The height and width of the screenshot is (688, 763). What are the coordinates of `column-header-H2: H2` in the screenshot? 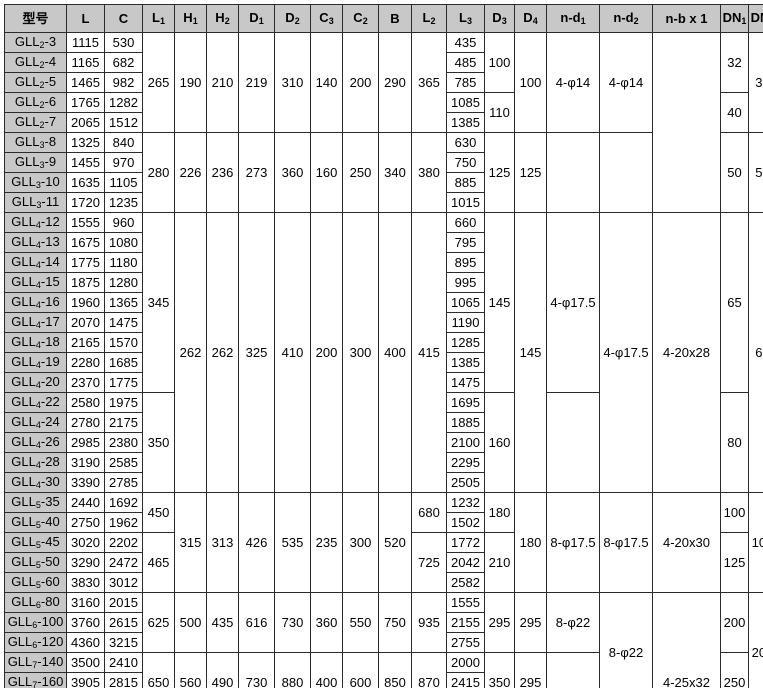 It's located at (222, 18).